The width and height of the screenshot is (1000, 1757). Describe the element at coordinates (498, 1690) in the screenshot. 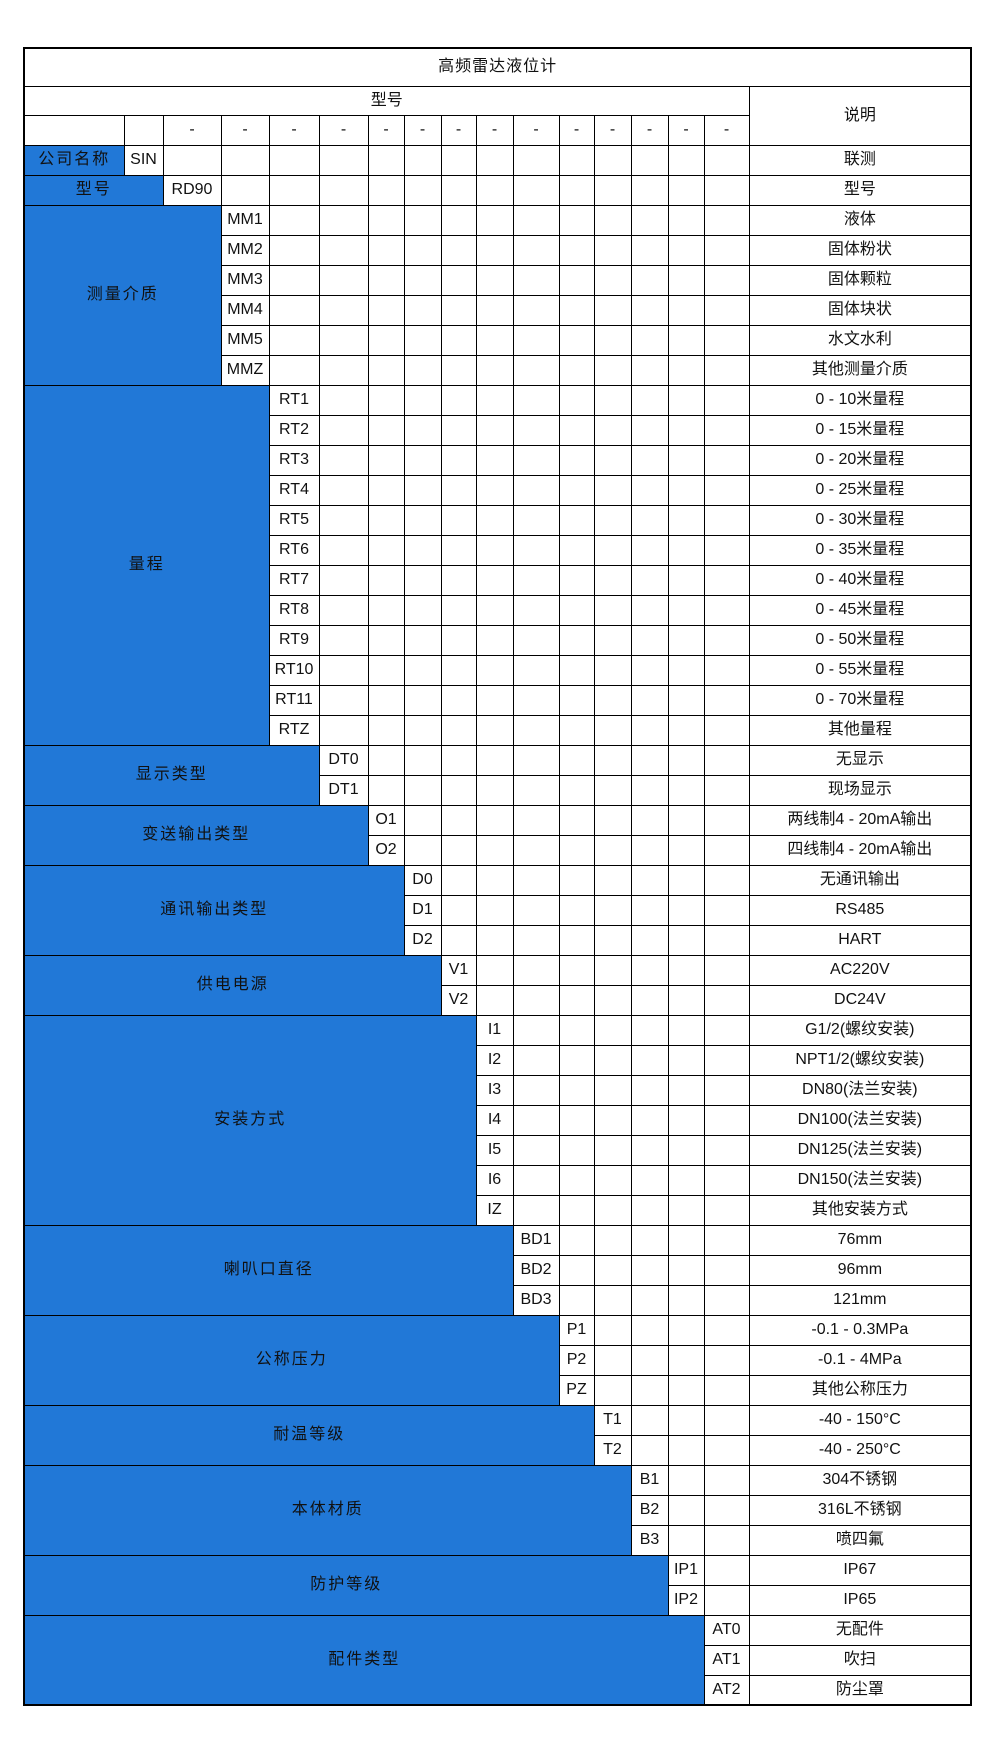

I see `table-row: AT2 防尘罩` at that location.